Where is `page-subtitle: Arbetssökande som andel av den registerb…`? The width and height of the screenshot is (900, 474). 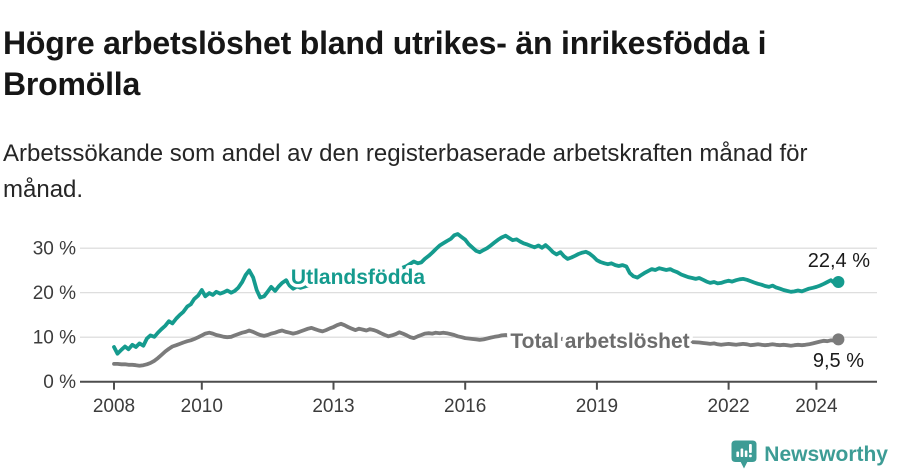 page-subtitle: Arbetssökande som andel av den registerb… is located at coordinates (405, 172).